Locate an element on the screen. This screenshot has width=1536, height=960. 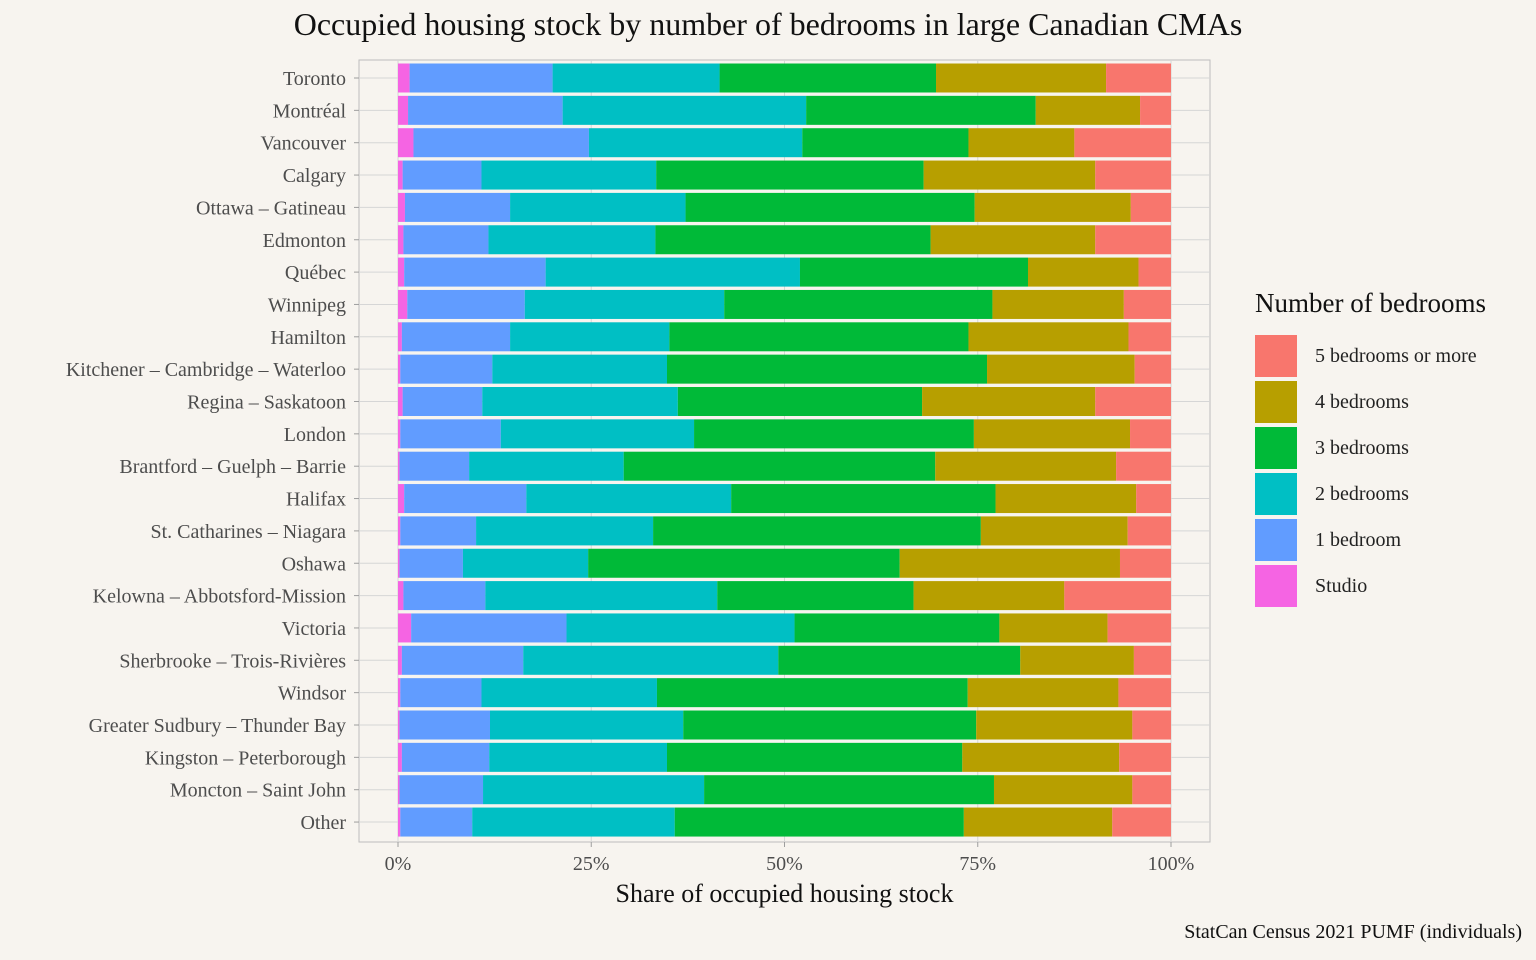
category-label: Moncton – Saint John is located at coordinates (258, 791).